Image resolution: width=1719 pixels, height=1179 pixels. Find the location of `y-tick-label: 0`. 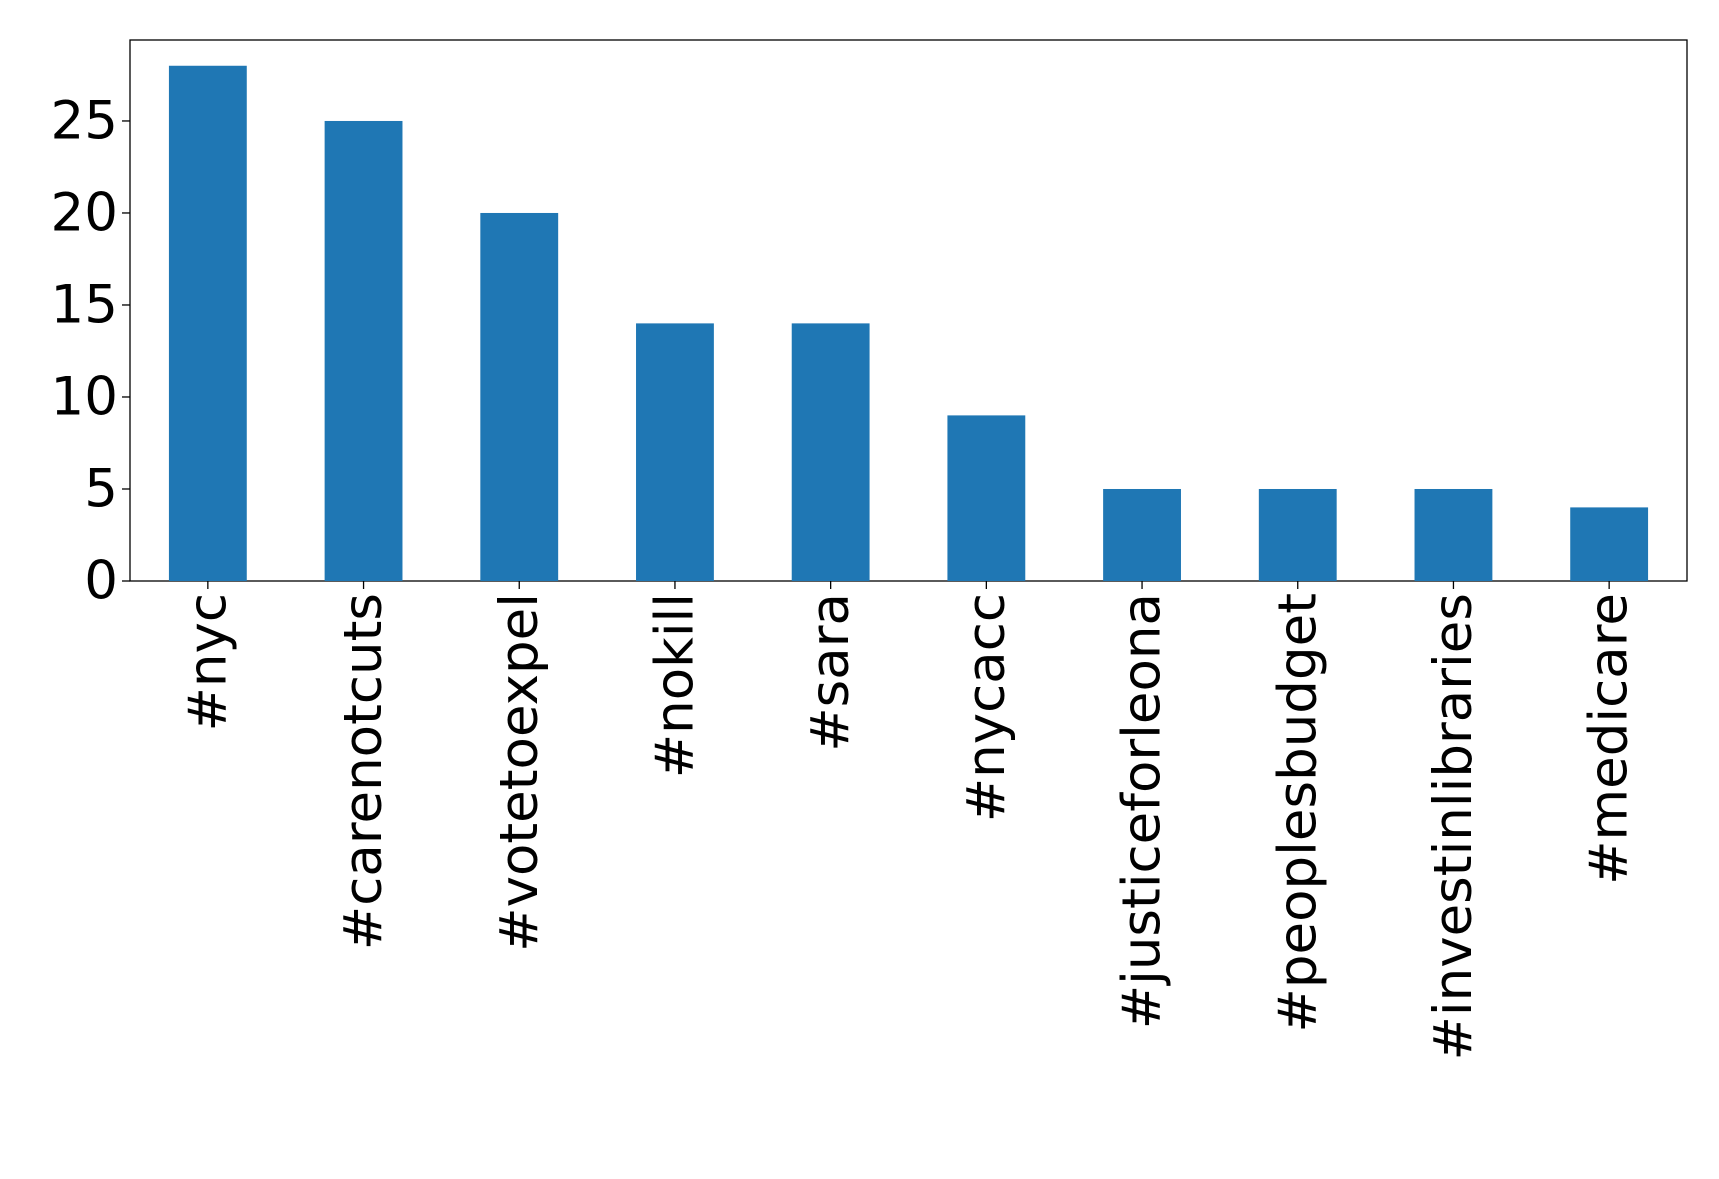

y-tick-label: 0 is located at coordinates (101, 581).